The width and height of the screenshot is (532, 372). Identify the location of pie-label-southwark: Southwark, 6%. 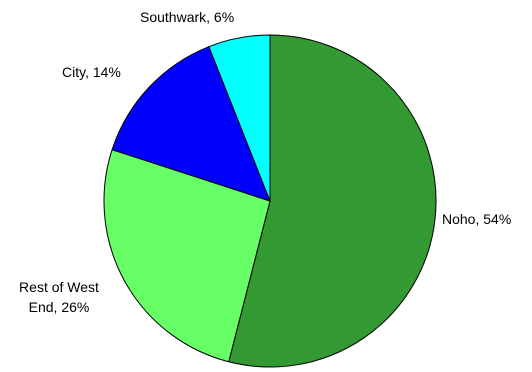
(187, 17).